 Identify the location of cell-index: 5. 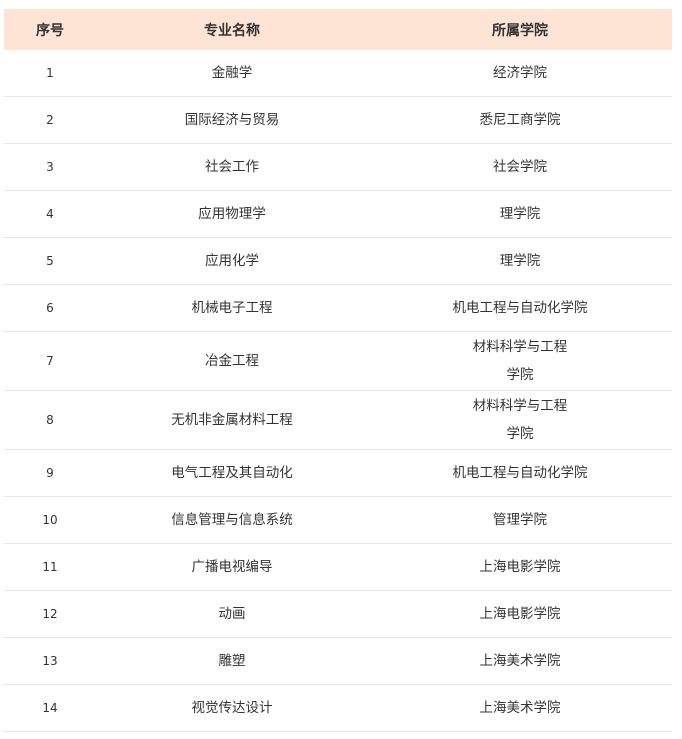
(50, 261).